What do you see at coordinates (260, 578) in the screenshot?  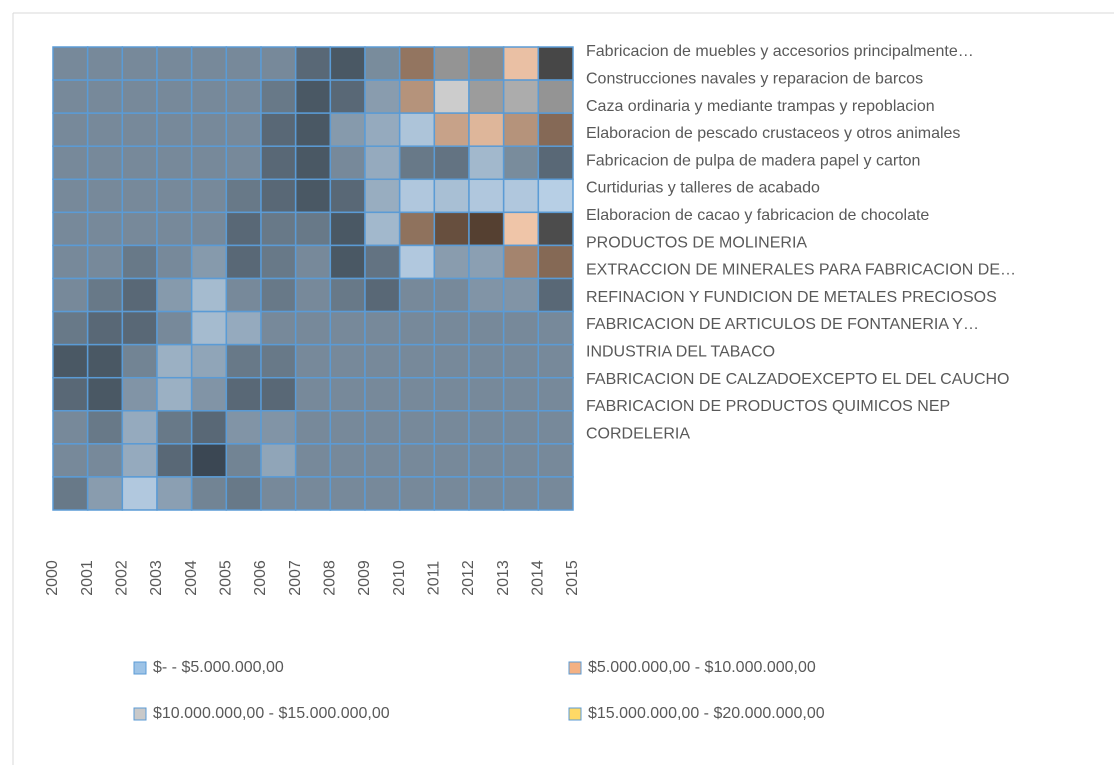 I see `x-tick-label: 2006` at bounding box center [260, 578].